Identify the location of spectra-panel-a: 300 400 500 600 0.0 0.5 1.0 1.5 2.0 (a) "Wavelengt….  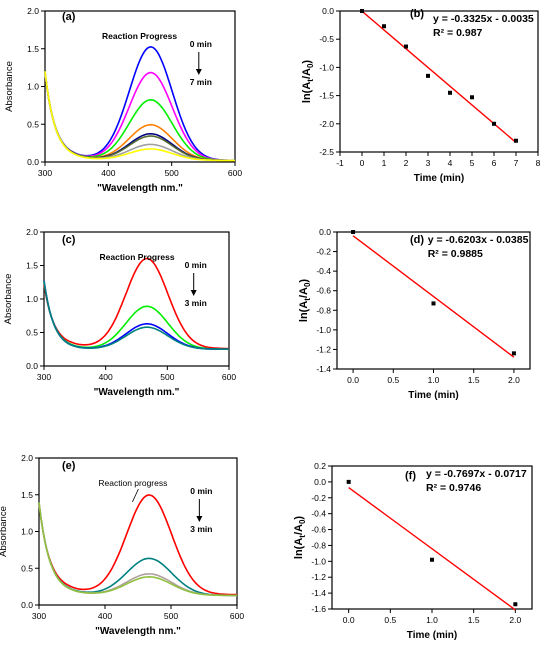
(123, 100).